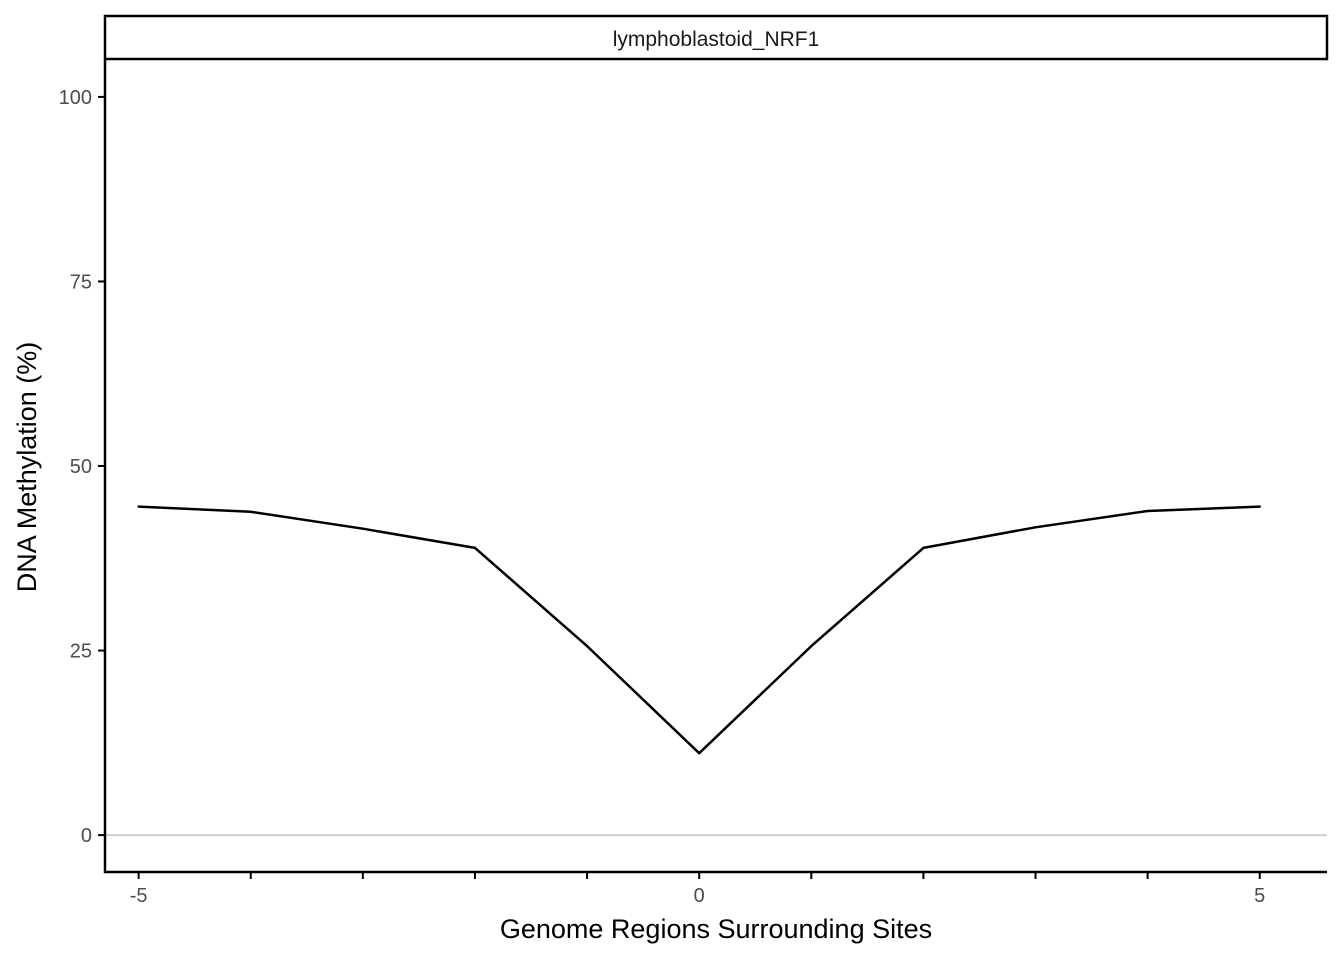 This screenshot has width=1344, height=960. I want to click on y-tick-label: 50, so click(81, 467).